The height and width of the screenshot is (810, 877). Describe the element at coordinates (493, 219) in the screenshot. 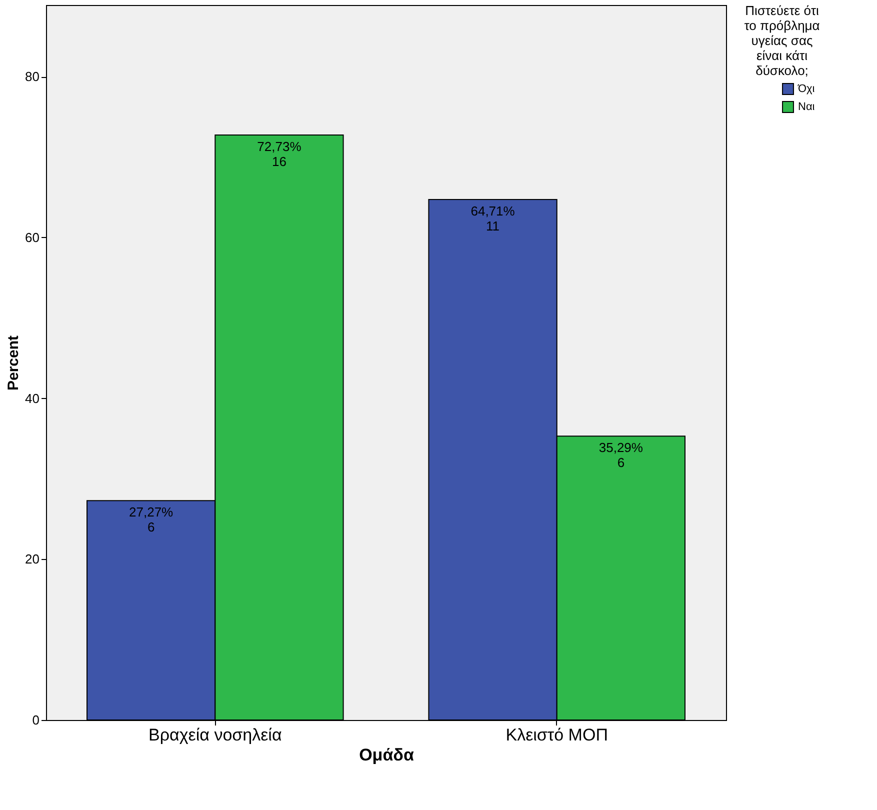

I see `data-label: 64,71% 11` at that location.